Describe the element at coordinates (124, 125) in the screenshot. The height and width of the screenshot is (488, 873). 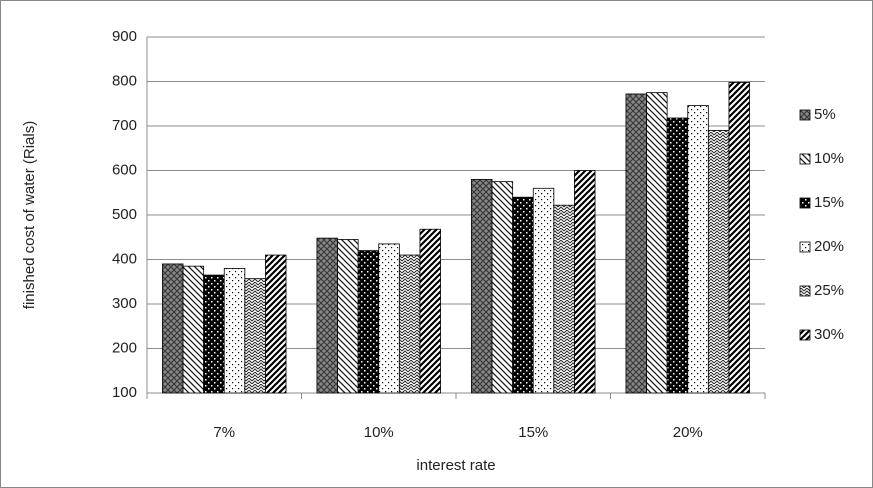
I see `y-tick-label: 700` at that location.